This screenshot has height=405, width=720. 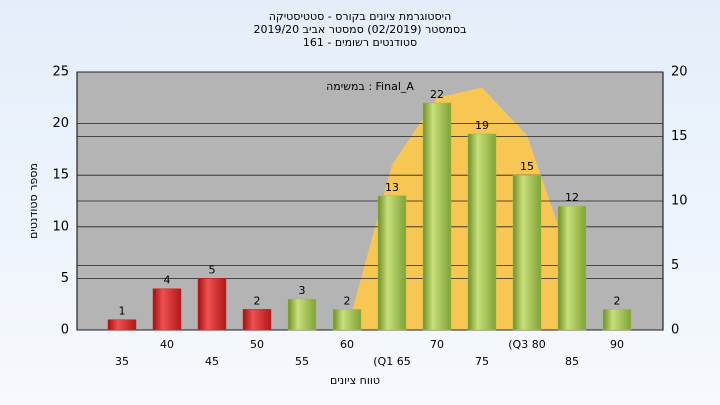 What do you see at coordinates (33, 201) in the screenshot?
I see `y-axis-label: מספר סטודנטים` at bounding box center [33, 201].